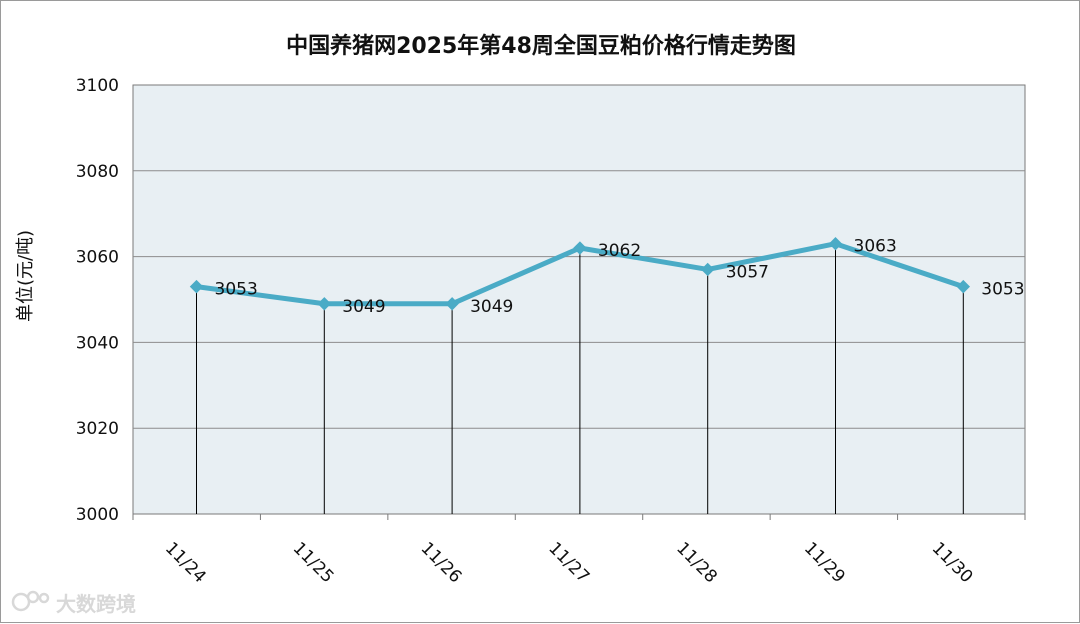 Image resolution: width=1080 pixels, height=624 pixels. Describe the element at coordinates (97, 86) in the screenshot. I see `y-tick-label: 3100` at that location.